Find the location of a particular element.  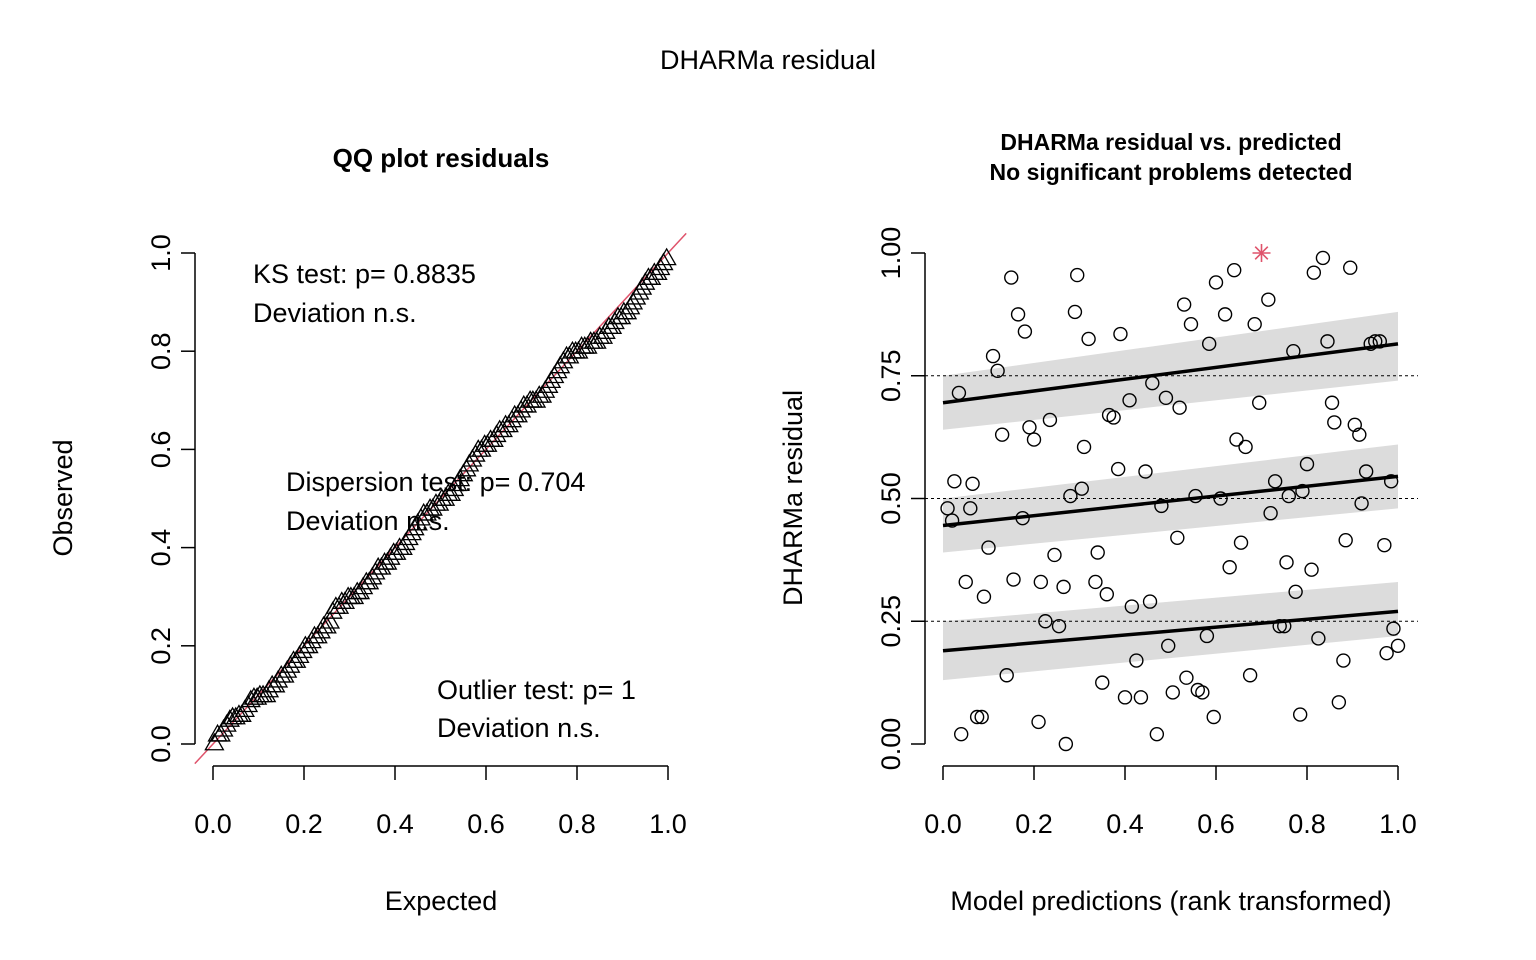

rv-x-tick-label: 0.0 is located at coordinates (943, 824).